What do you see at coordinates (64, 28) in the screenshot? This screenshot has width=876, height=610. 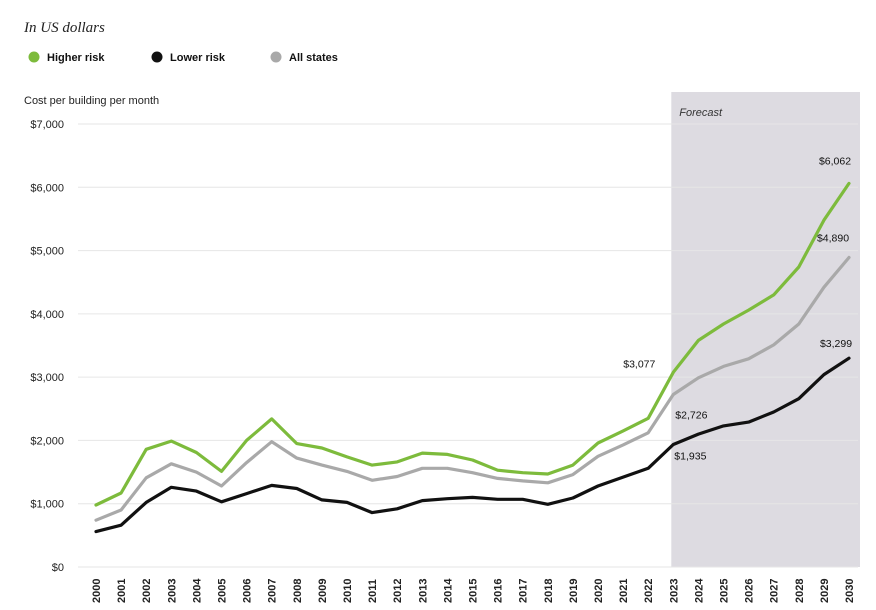 I see `chart-subtitle: In US dollars` at bounding box center [64, 28].